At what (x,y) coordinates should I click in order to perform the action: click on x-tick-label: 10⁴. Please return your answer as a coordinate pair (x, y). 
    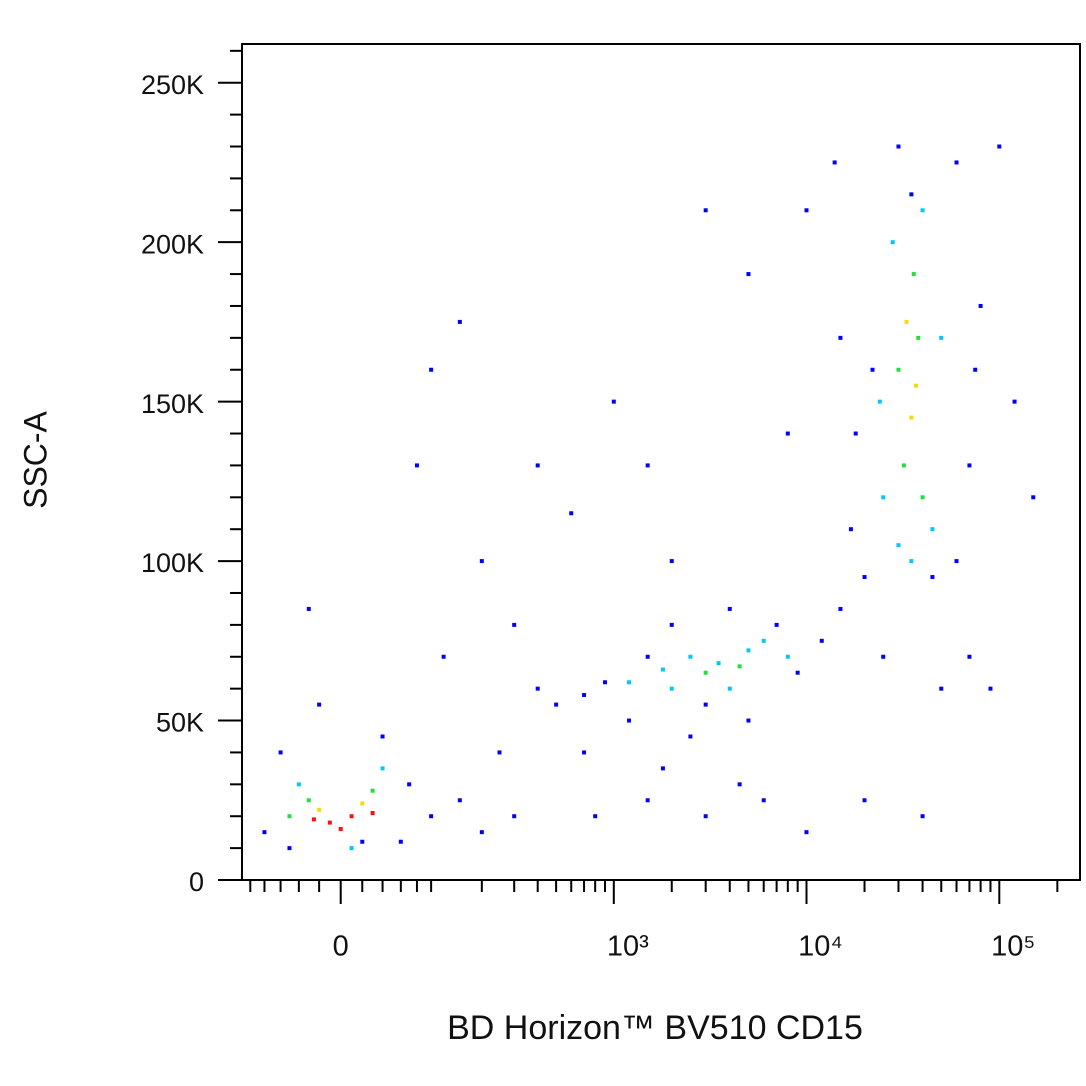
    Looking at the image, I should click on (820, 947).